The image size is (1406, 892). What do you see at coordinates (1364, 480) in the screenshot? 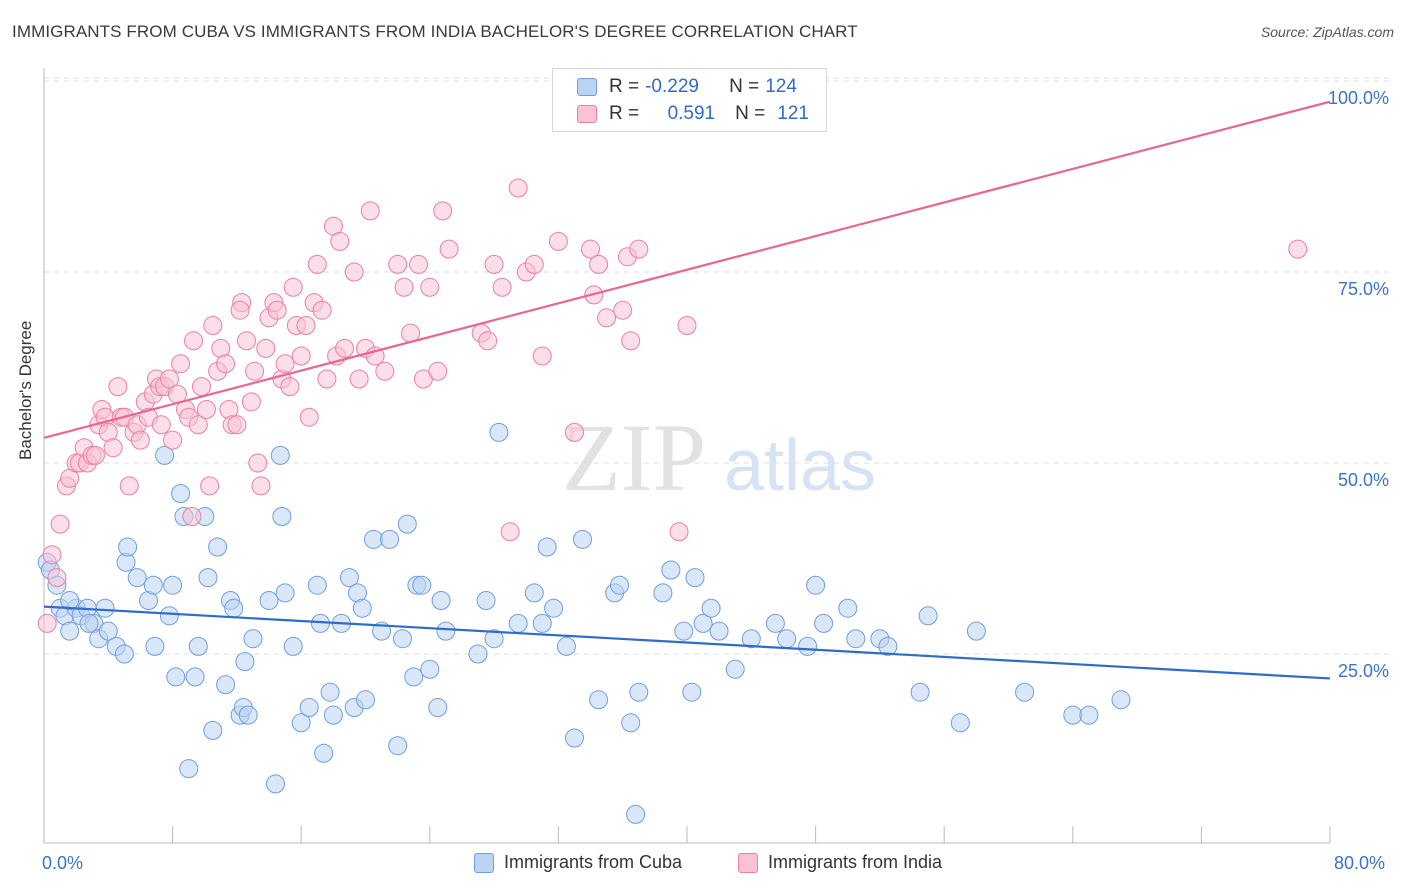
I see `y-tick-50: 50.0%` at bounding box center [1364, 480].